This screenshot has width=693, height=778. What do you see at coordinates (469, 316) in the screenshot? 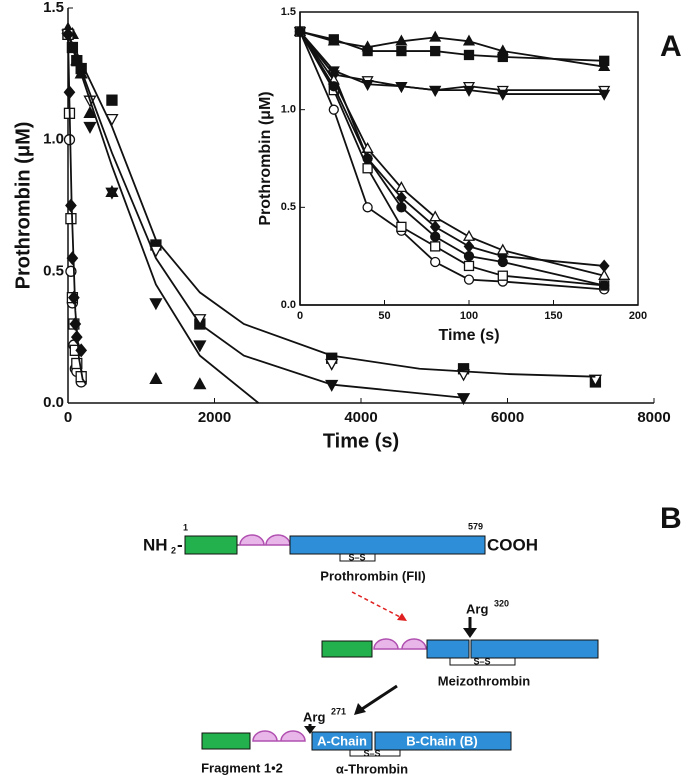
I see `x-tick-label: 100` at bounding box center [469, 316].